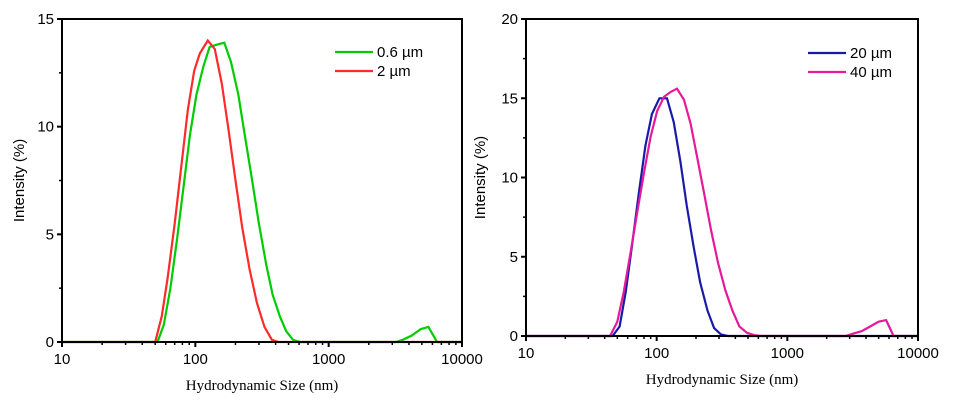 This screenshot has width=955, height=404. Describe the element at coordinates (394, 71) in the screenshot. I see `legend-label: 2 µm` at that location.